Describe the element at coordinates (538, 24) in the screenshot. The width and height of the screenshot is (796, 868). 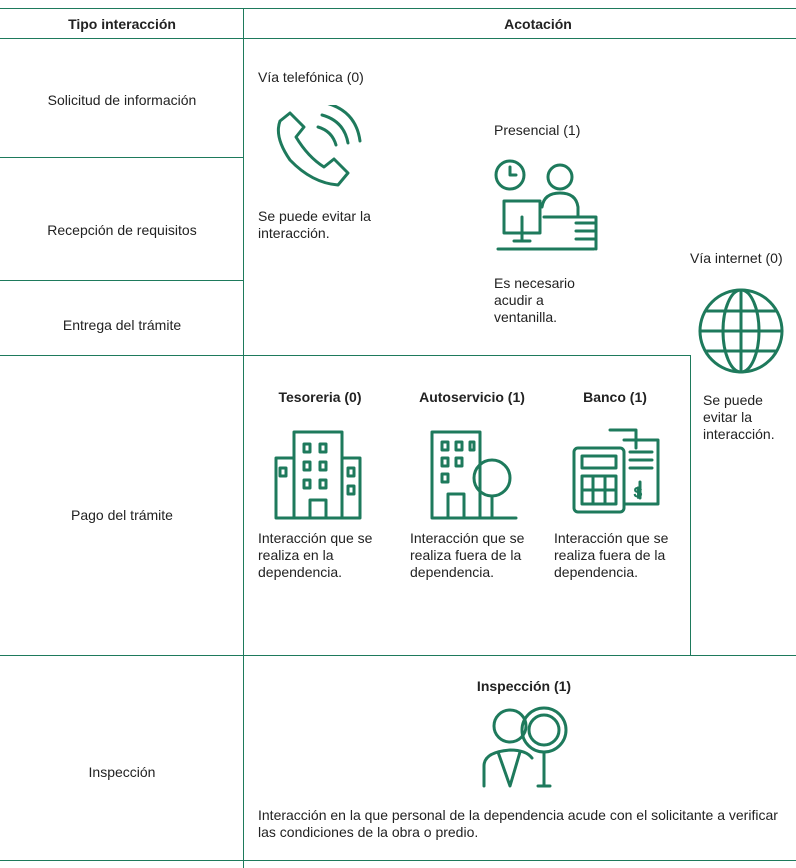
I see `header: Acotación` at that location.